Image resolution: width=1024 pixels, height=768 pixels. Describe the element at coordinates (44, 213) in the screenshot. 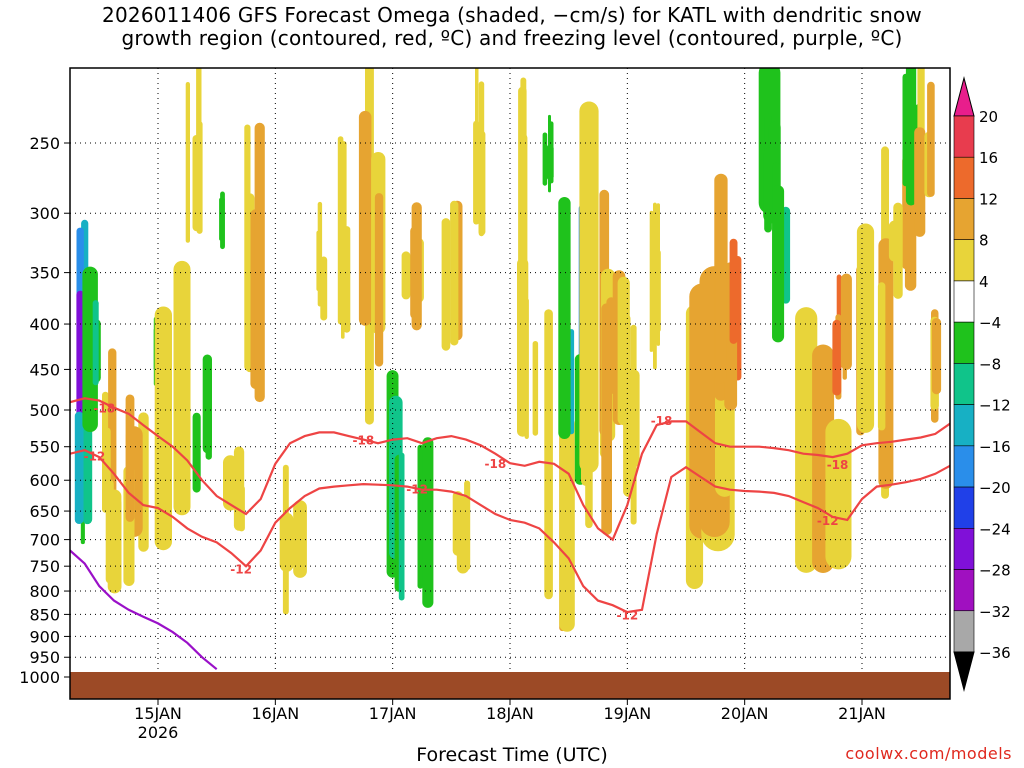

I see `y-tick-label: 300` at that location.